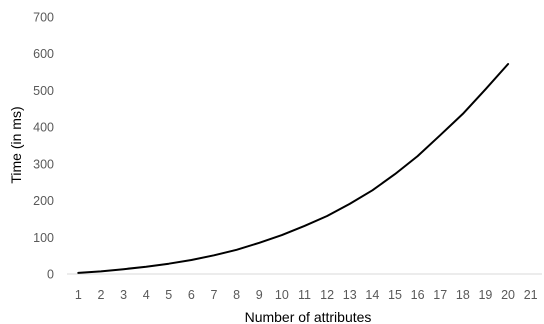  Describe the element at coordinates (531, 295) in the screenshot. I see `x-tick-label: 21` at that location.